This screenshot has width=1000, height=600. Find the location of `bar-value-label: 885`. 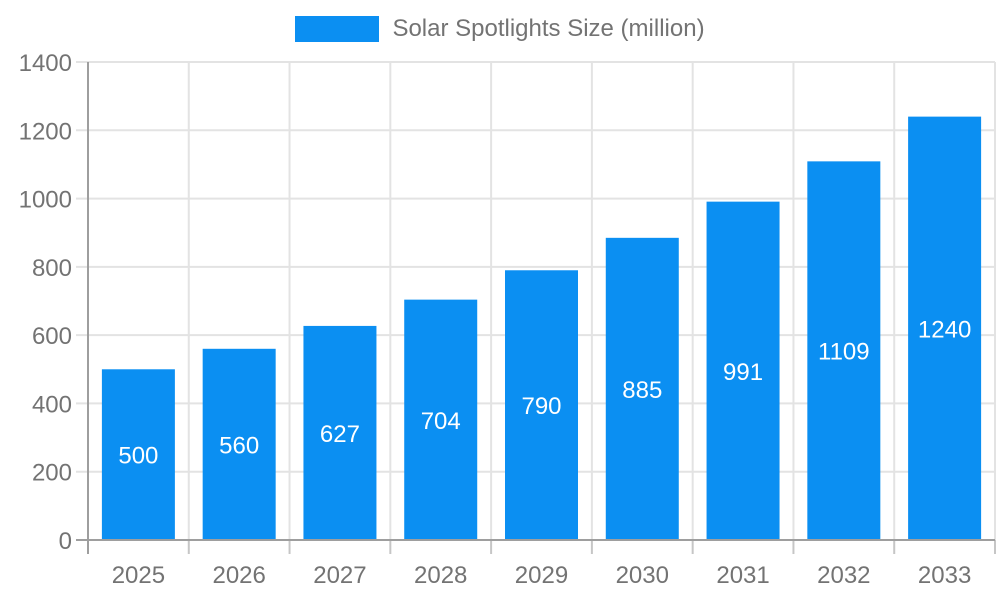

bar-value-label: 885 is located at coordinates (642, 390).